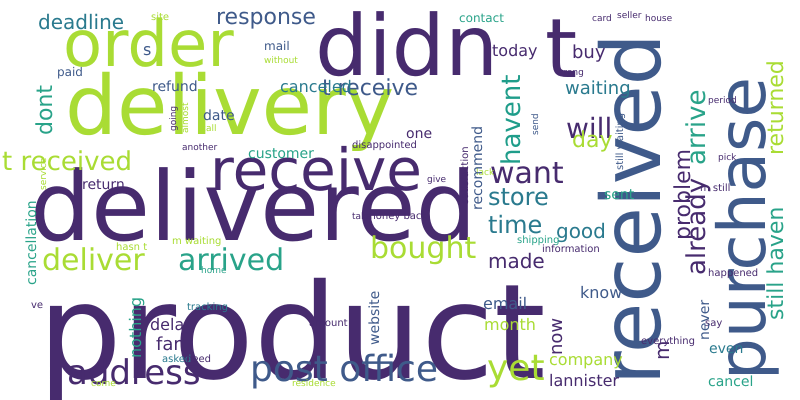 Image resolution: width=800 pixels, height=400 pixels. Describe the element at coordinates (147, 49) in the screenshot. I see `word-s: s` at that location.